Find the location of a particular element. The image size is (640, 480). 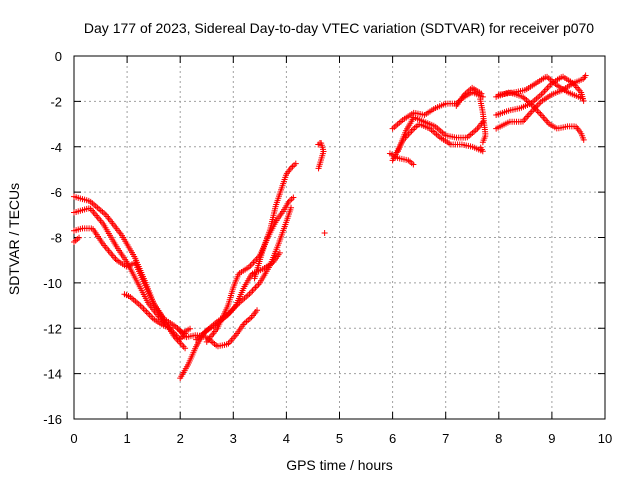

y-tick-label: -4 is located at coordinates (56, 147).